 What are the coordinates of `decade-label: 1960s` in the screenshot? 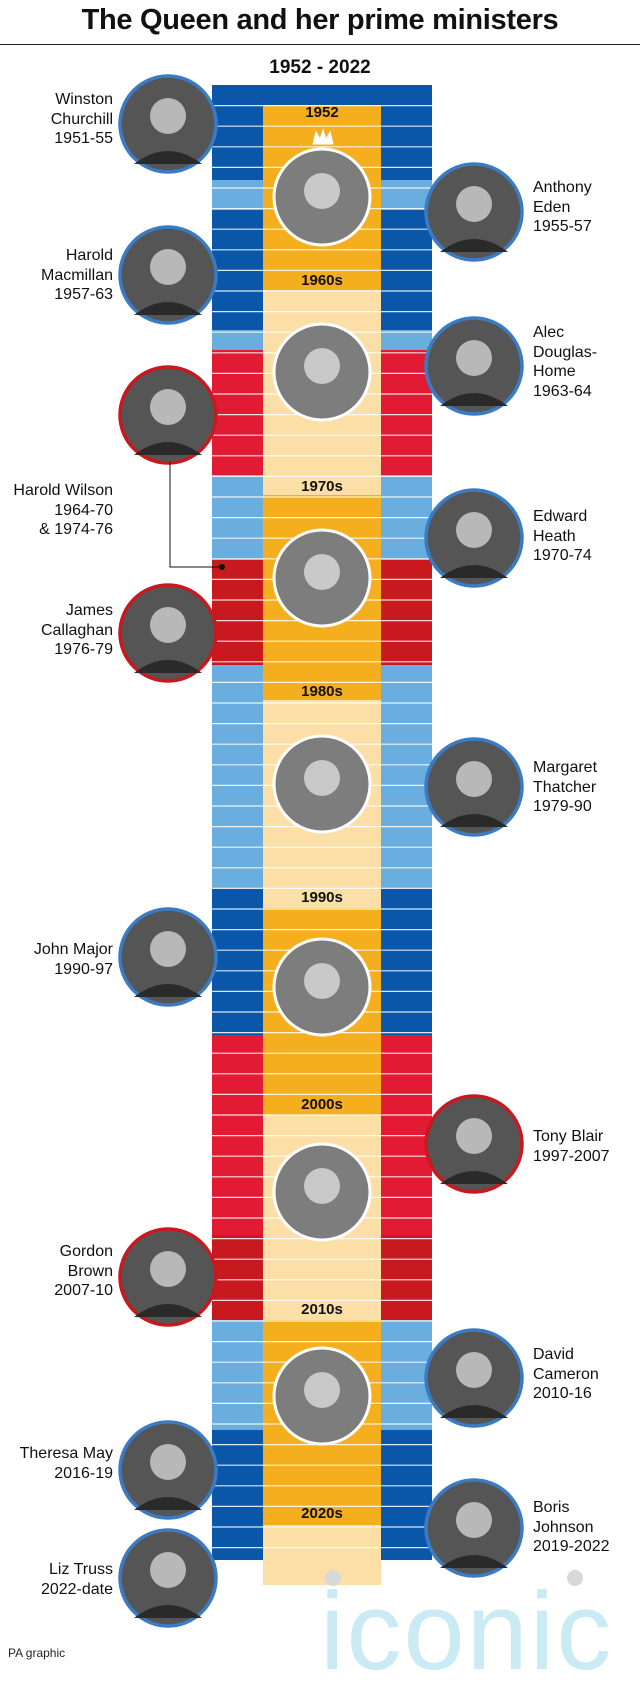 It's located at (322, 280).